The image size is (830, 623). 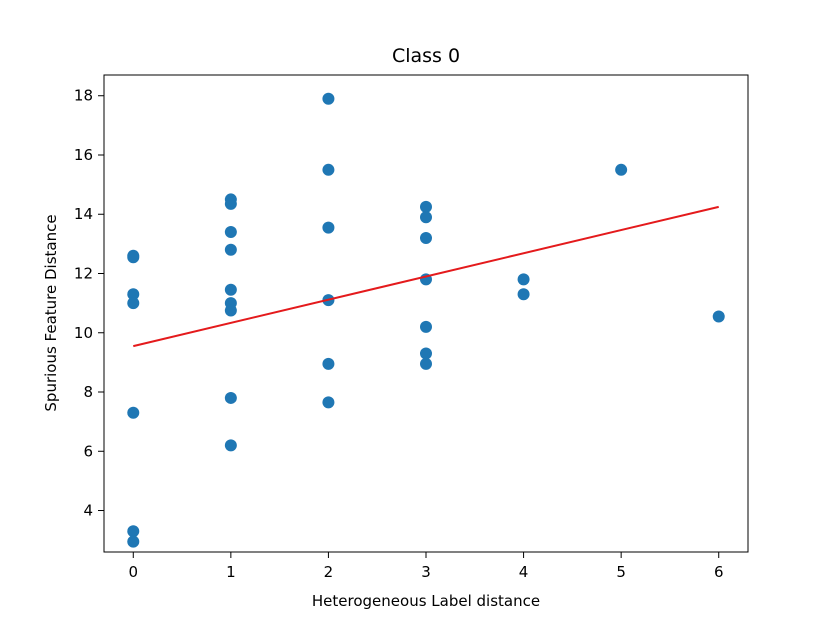 I want to click on x-tick-label: 1, so click(x=231, y=572).